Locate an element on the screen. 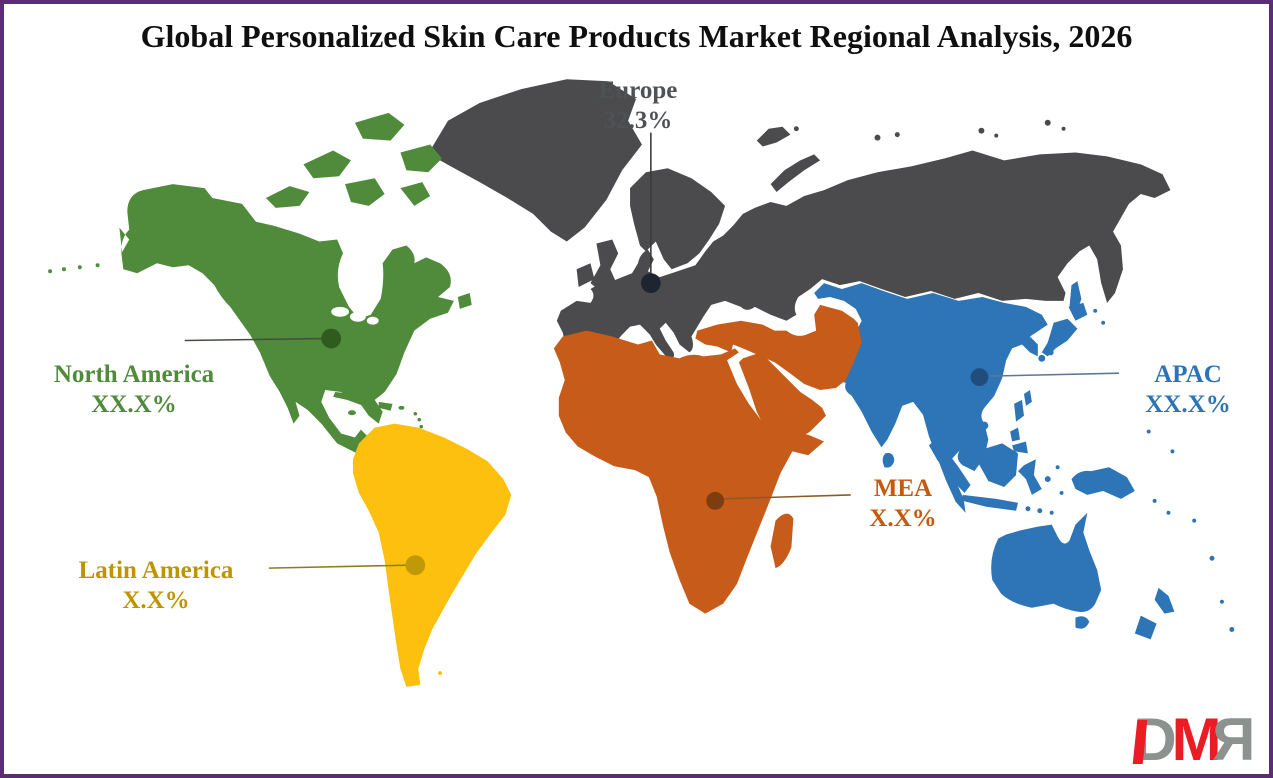 Image resolution: width=1273 pixels, height=778 pixels. leader-apac is located at coordinates (1054, 374).